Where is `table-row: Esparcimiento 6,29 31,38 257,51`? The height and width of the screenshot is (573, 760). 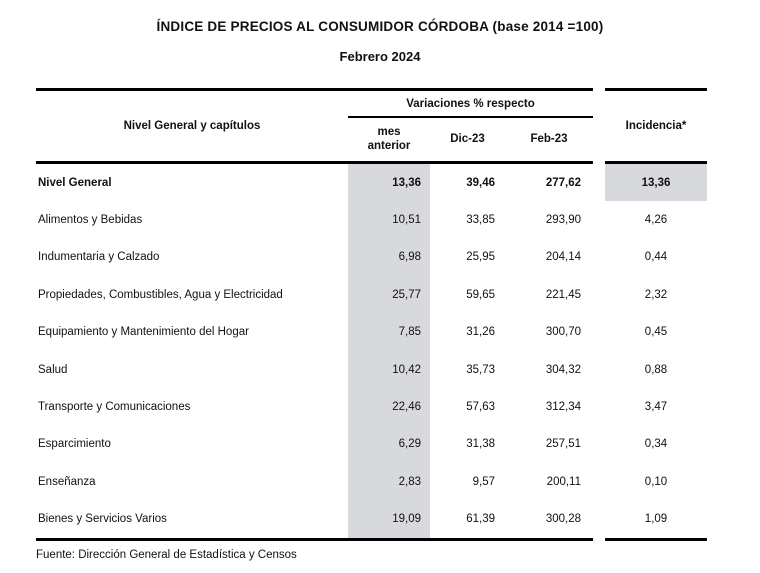
table-row: Esparcimiento 6,29 31,38 257,51 is located at coordinates (314, 444).